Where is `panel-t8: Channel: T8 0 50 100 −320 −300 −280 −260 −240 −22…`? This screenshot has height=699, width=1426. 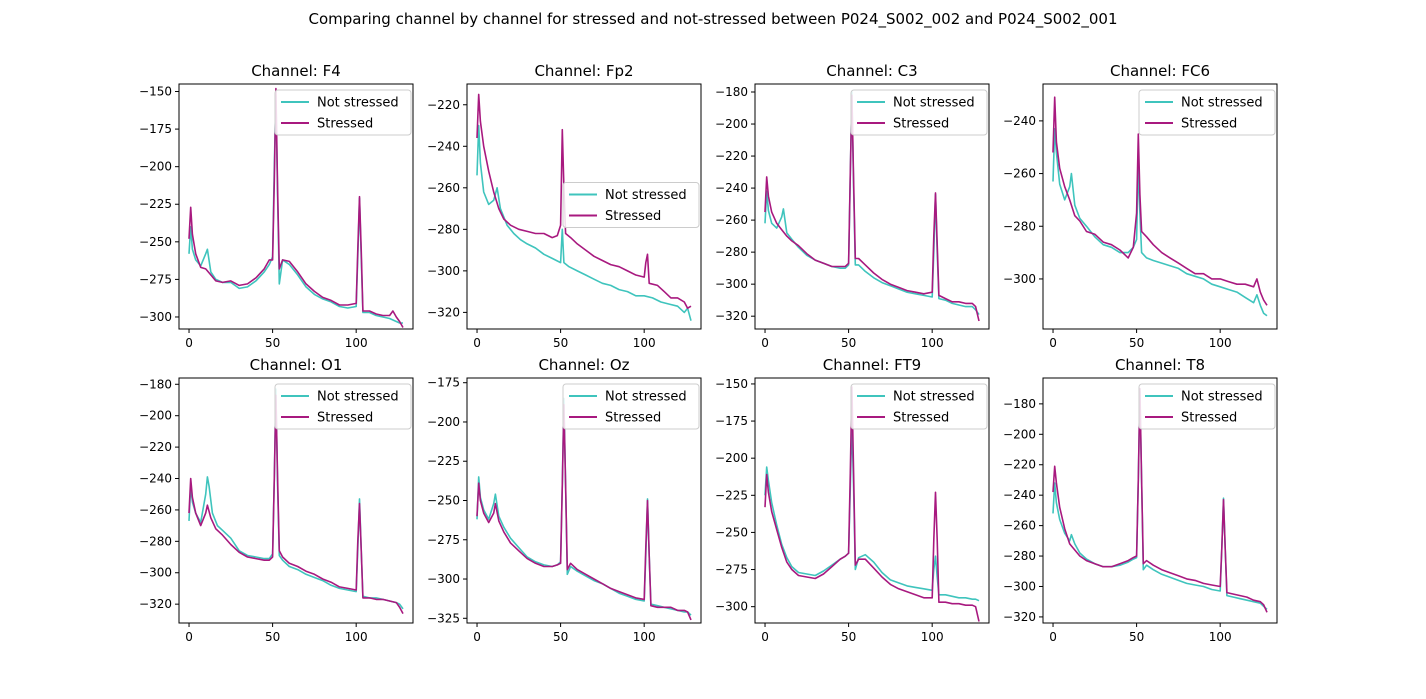 panel-t8: Channel: T8 0 50 100 −320 −300 −280 −260 −240 −22… is located at coordinates (1140, 500).